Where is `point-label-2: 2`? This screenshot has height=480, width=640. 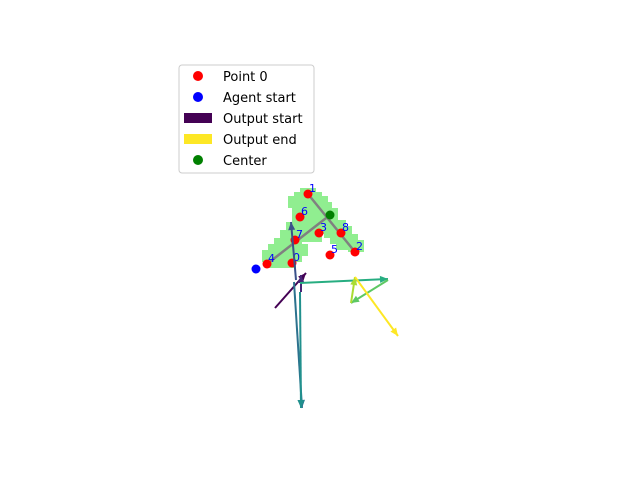
point-label-2: 2 is located at coordinates (359, 246).